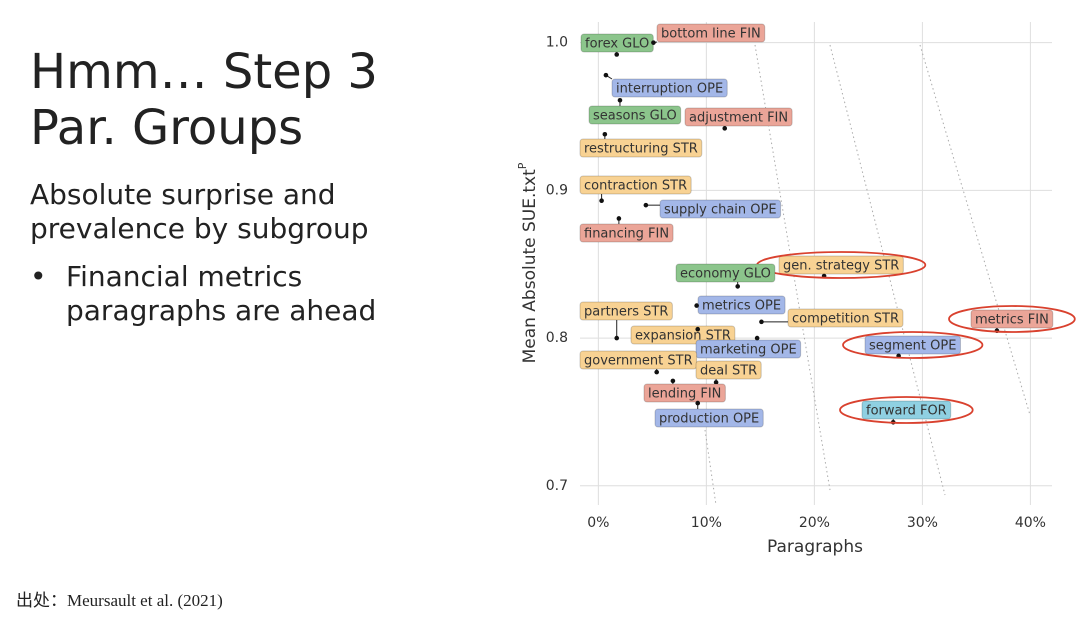 This screenshot has width=1080, height=618. What do you see at coordinates (530, 266) in the screenshot?
I see `y-axis-title-text: Mean Absolute SUE.txt` at bounding box center [530, 266].